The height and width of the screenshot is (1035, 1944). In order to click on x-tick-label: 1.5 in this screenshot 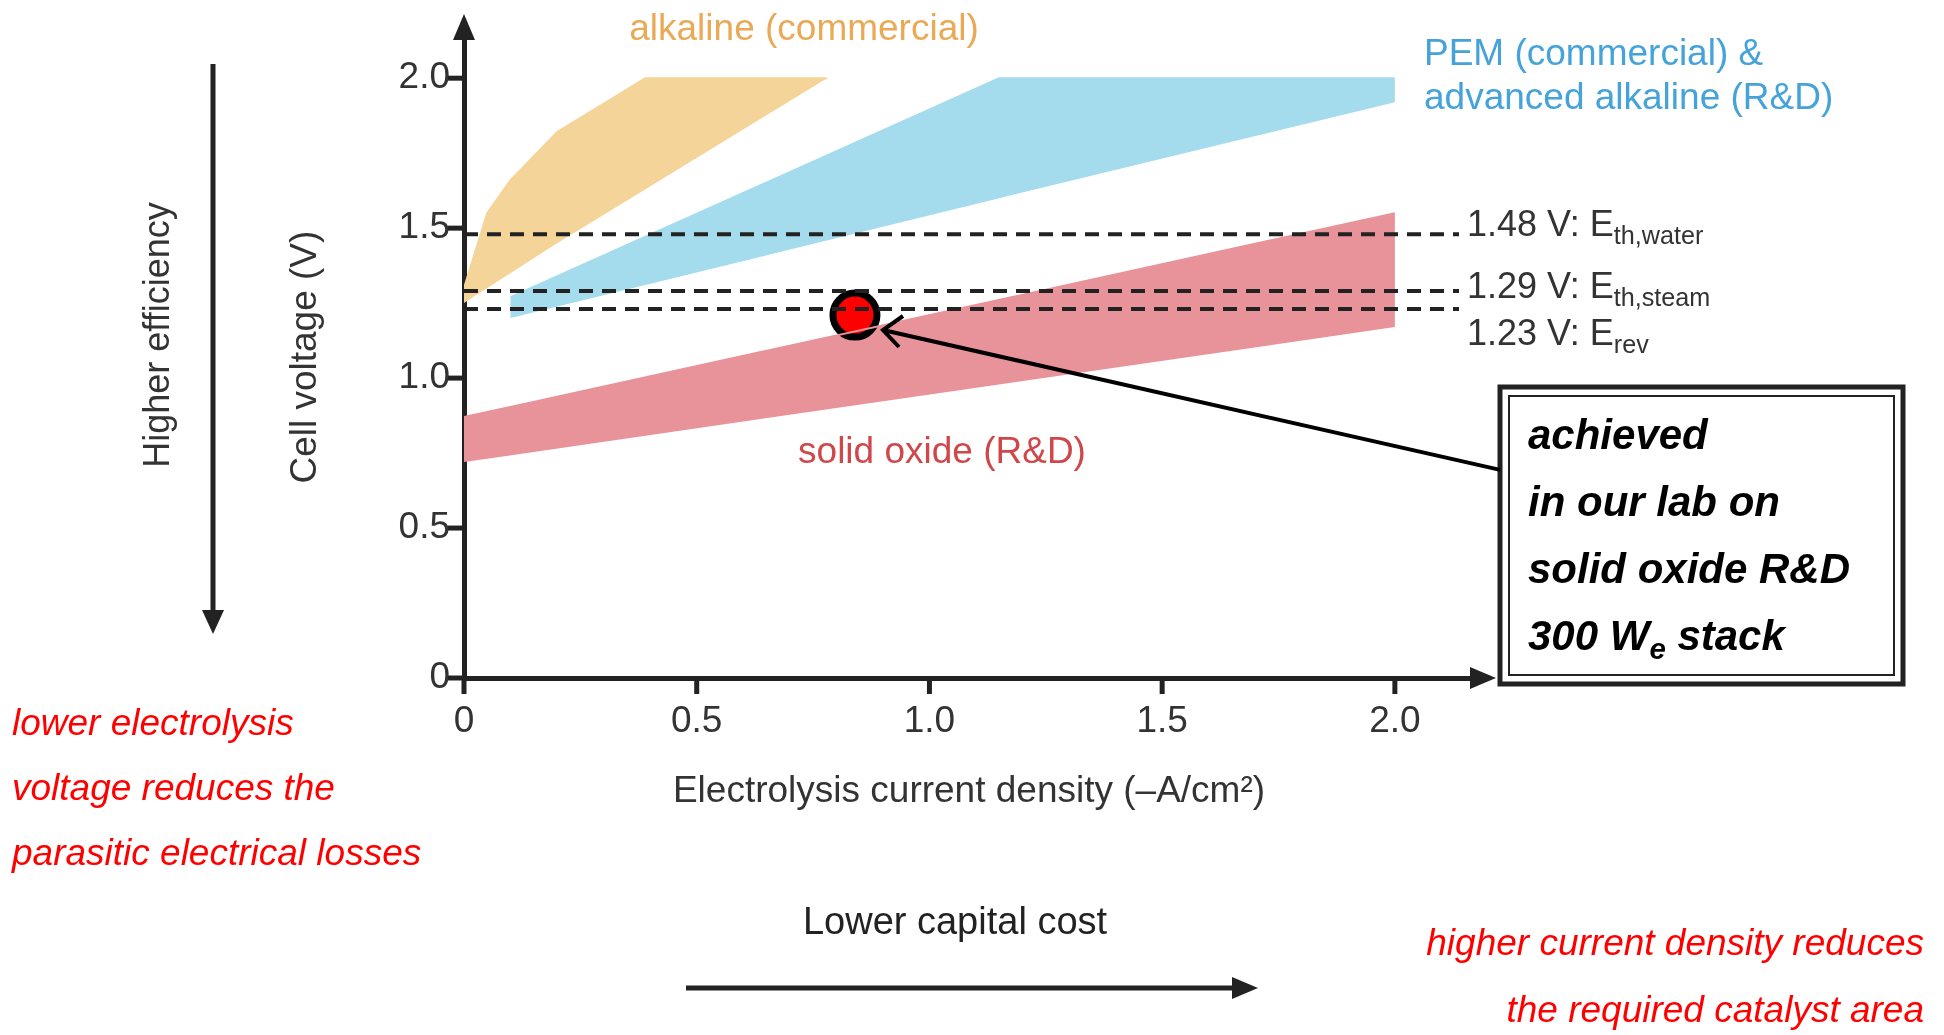, I will do `click(1162, 720)`.